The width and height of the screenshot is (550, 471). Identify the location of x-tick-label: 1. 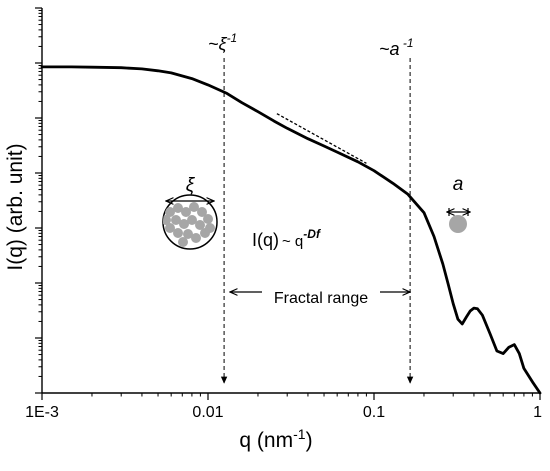
(537, 412).